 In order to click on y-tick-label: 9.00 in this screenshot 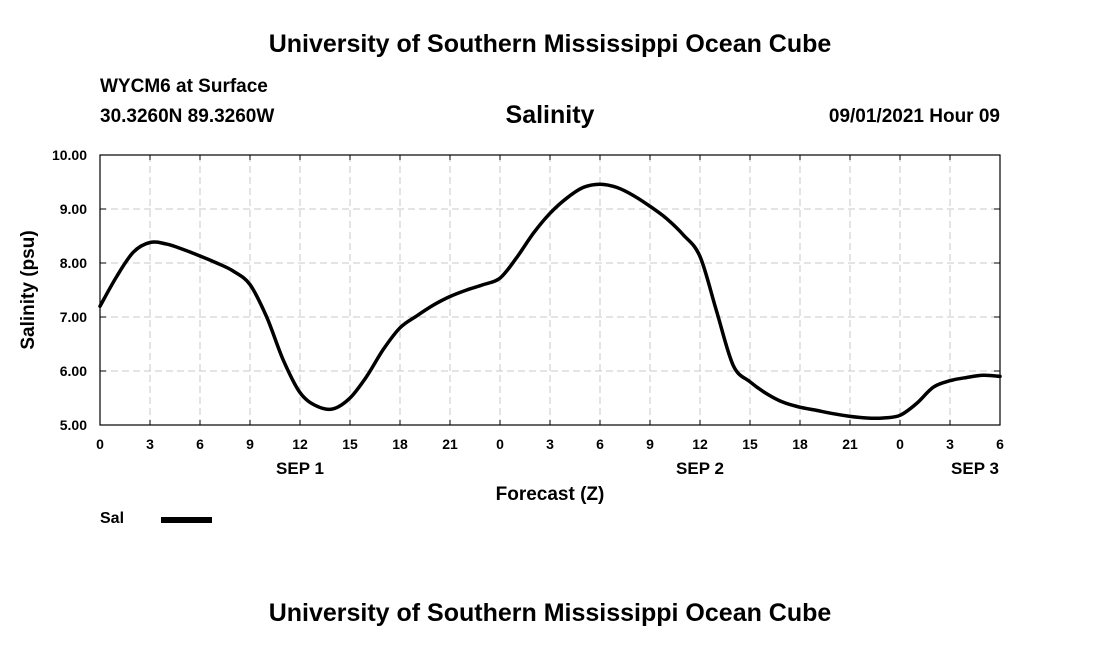, I will do `click(73, 209)`.